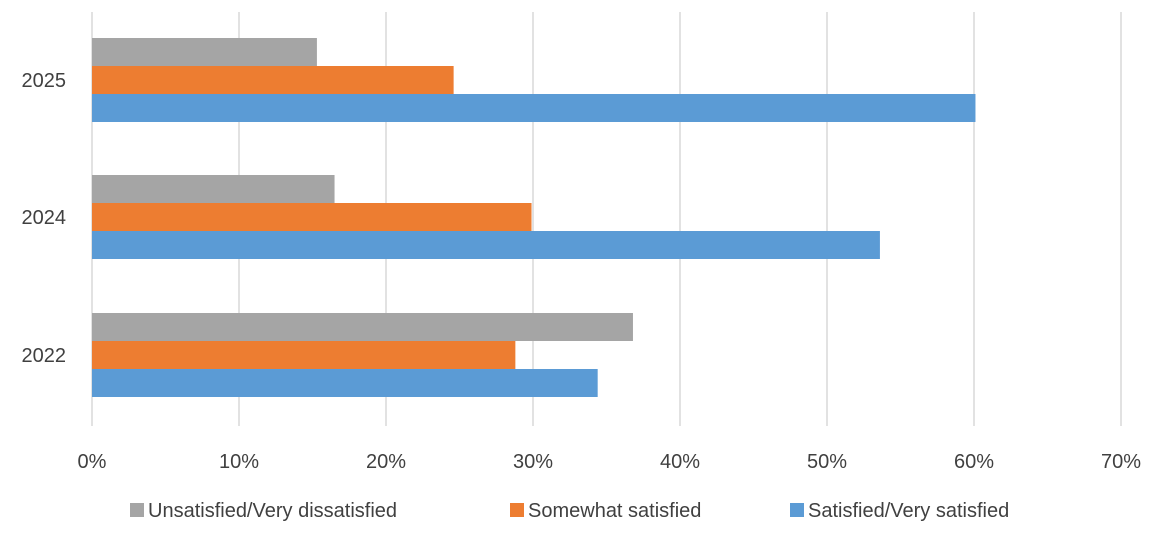 The height and width of the screenshot is (533, 1151). Describe the element at coordinates (386, 462) in the screenshot. I see `tick-label-20pct: 20%` at that location.